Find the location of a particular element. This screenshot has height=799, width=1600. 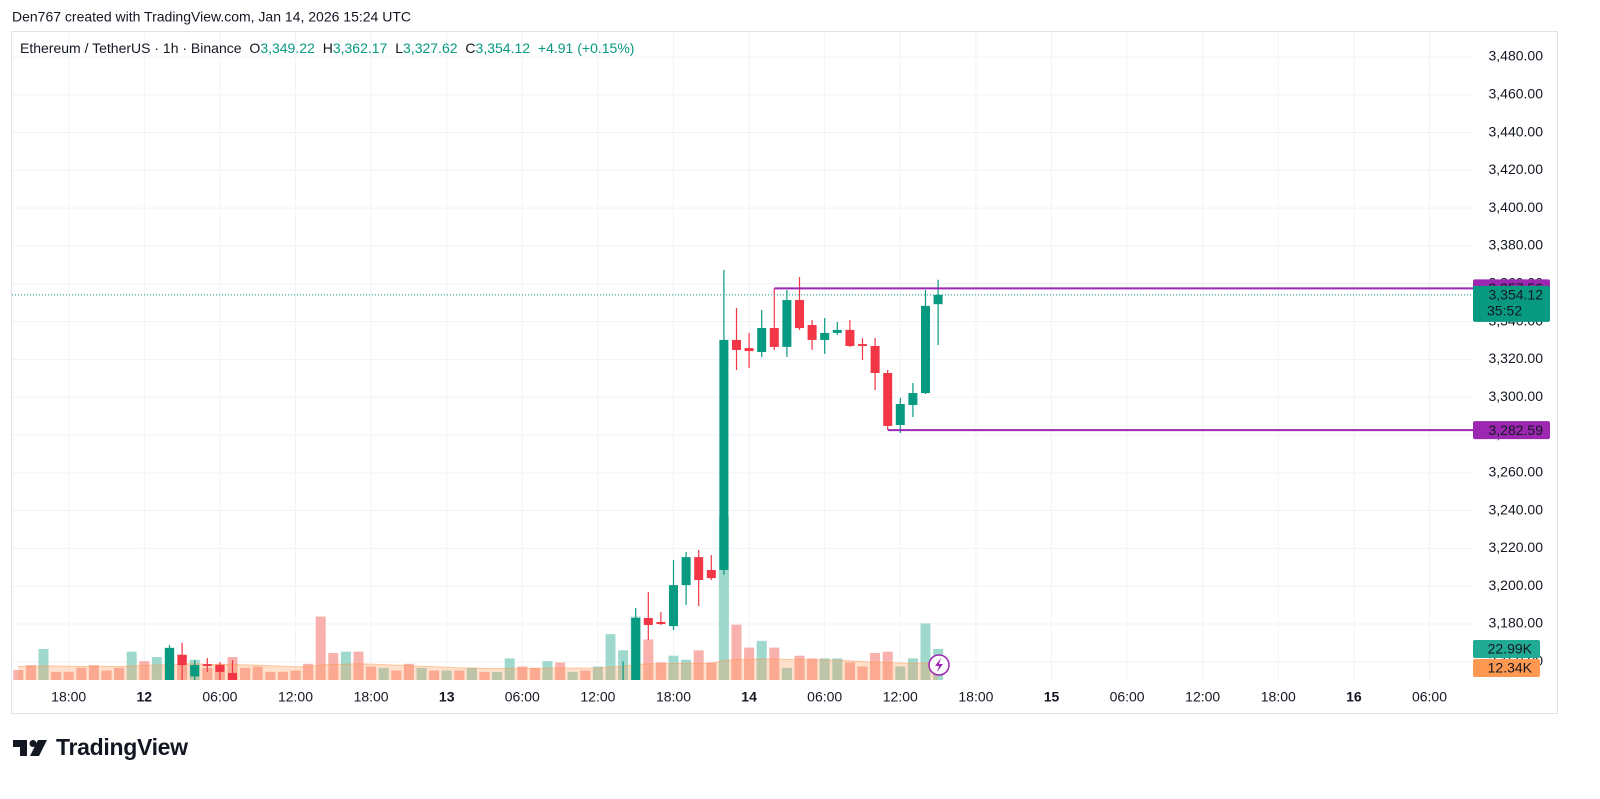

y-tick-label: 3,460.00 is located at coordinates (1516, 93).